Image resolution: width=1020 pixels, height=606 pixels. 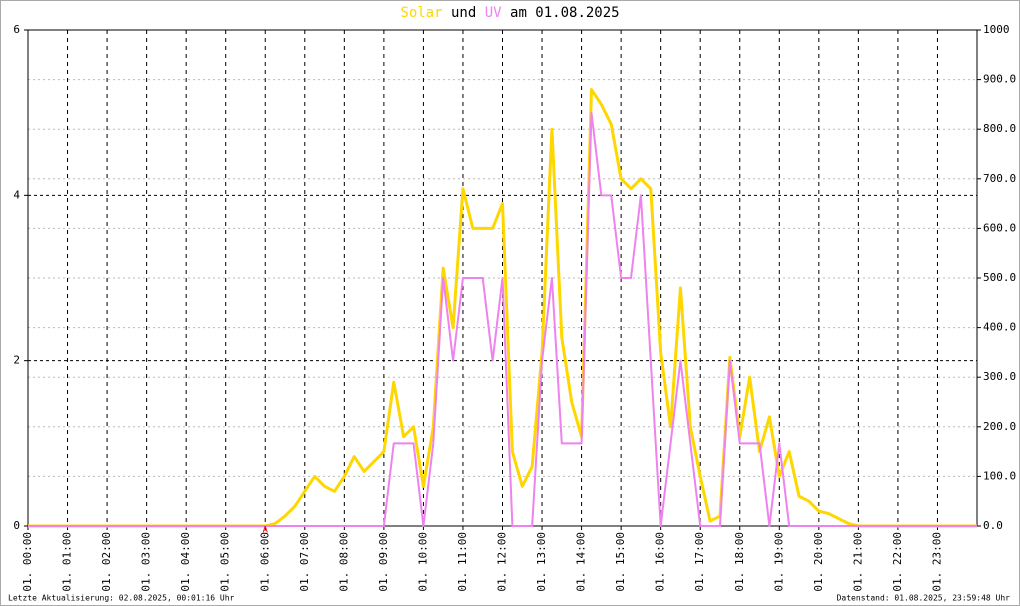 What do you see at coordinates (581, 562) in the screenshot?
I see `x-tick-label: 01. 14:00` at bounding box center [581, 562].